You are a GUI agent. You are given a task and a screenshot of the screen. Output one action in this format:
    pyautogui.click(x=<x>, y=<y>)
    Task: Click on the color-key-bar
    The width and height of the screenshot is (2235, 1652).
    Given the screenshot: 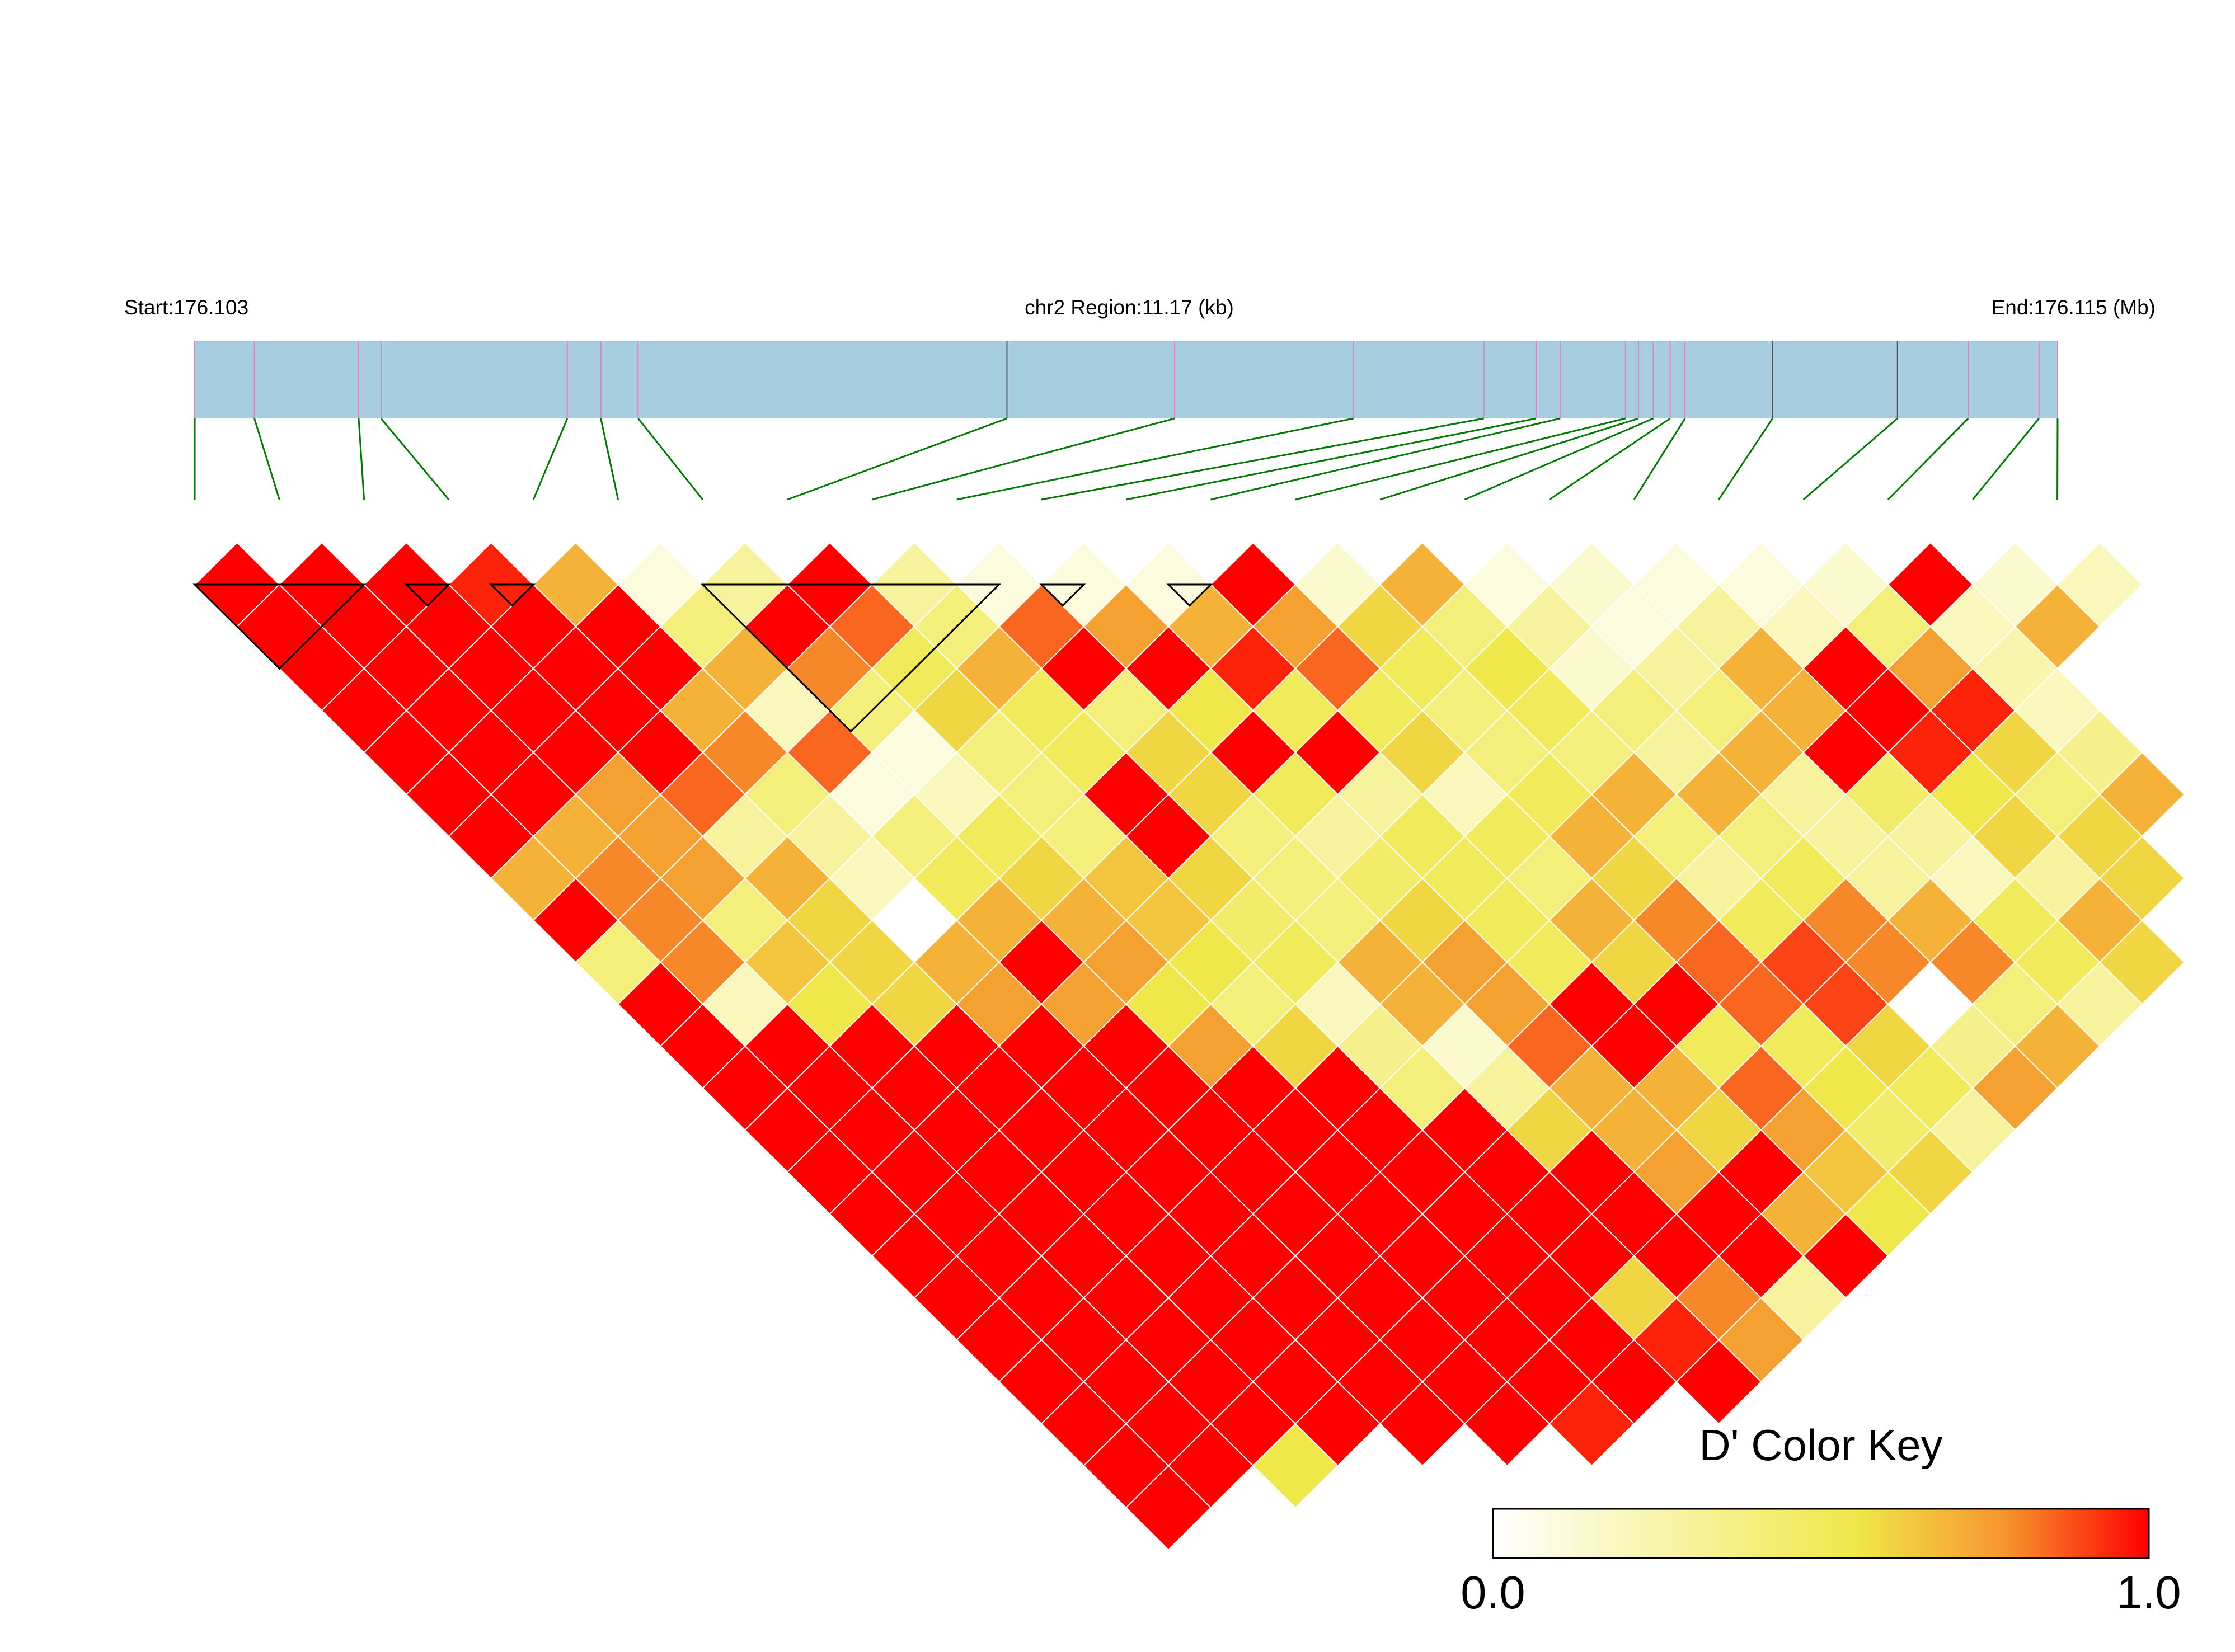 What is the action you would take?
    pyautogui.click(x=1821, y=1534)
    